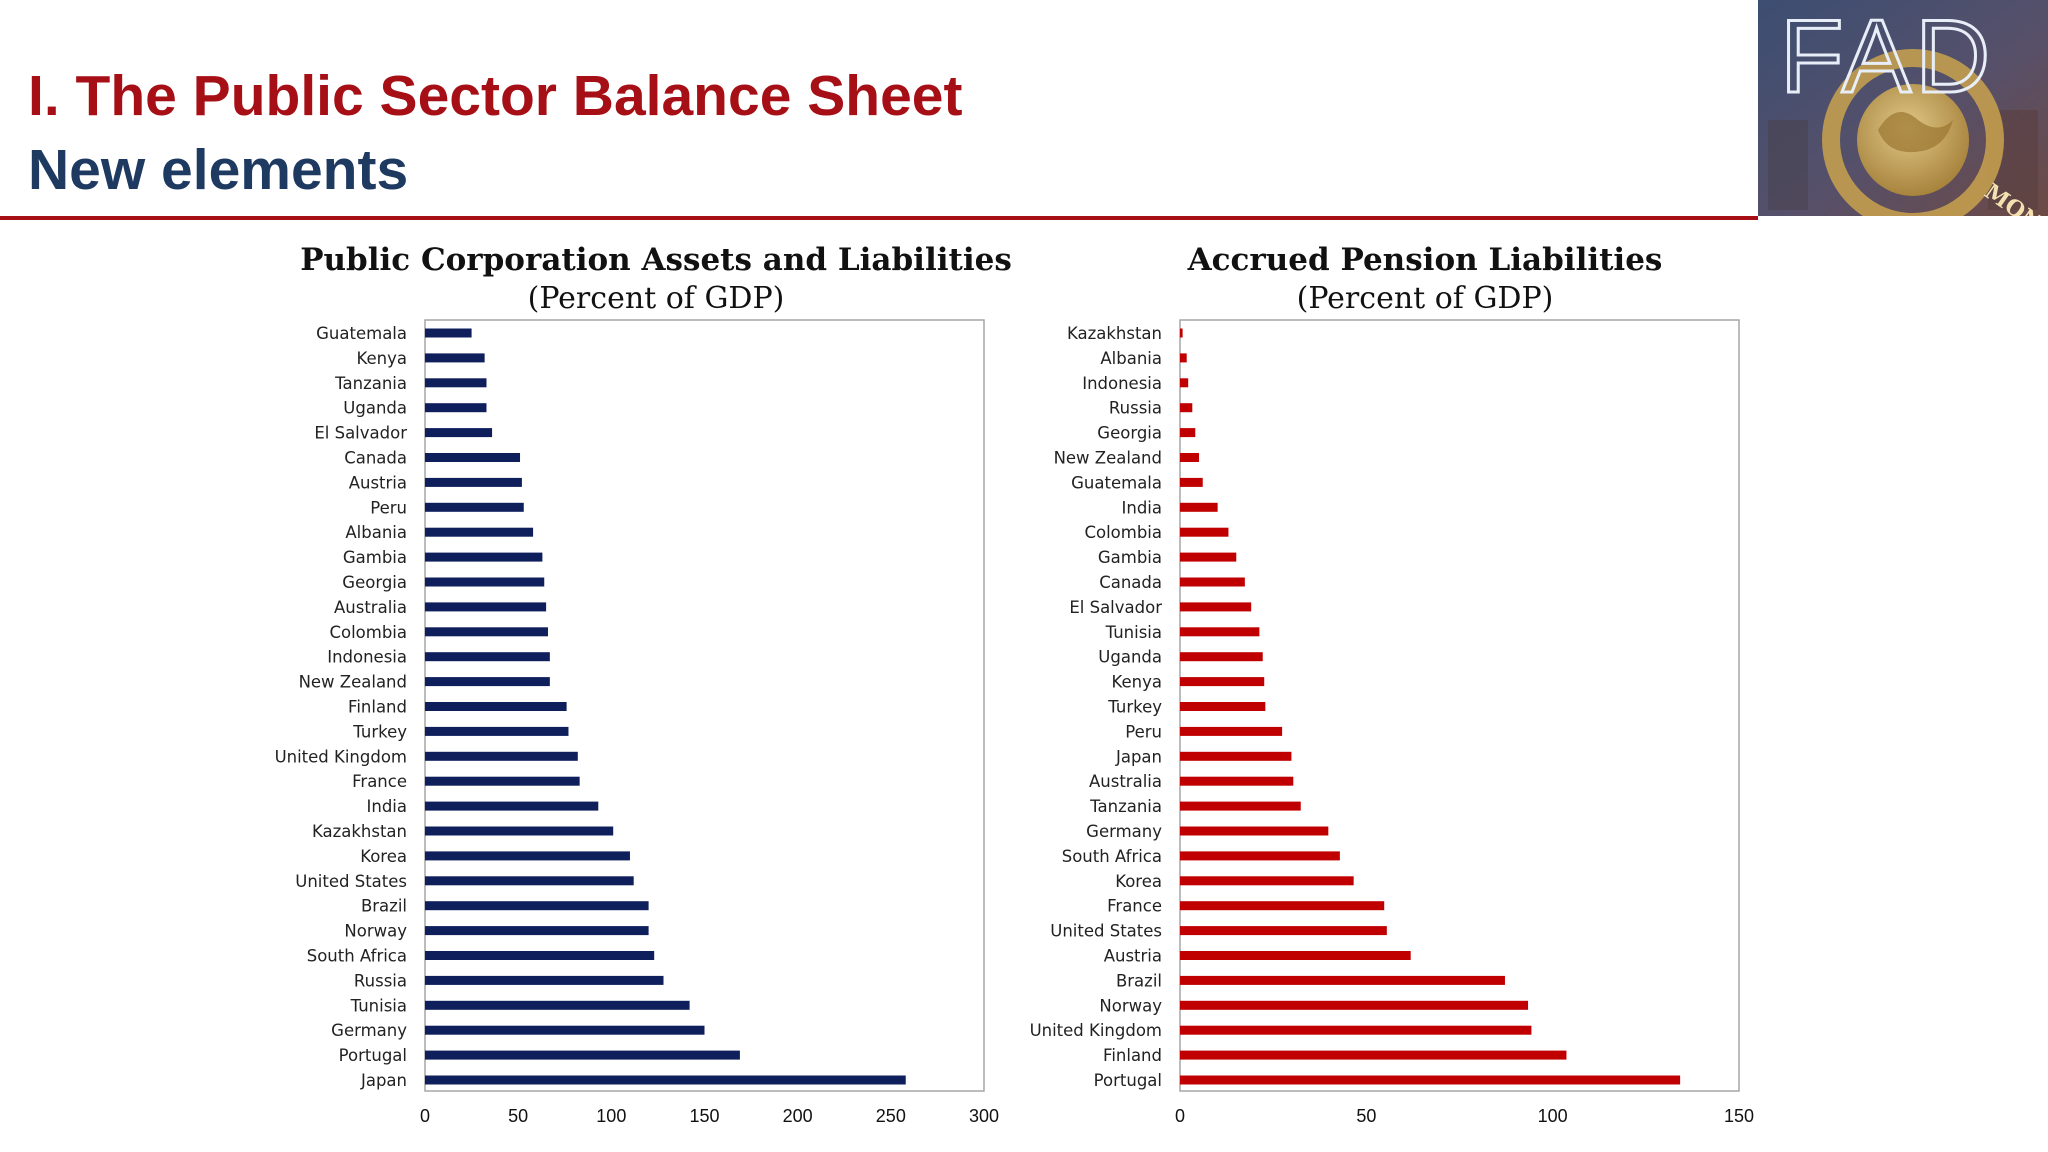 The height and width of the screenshot is (1152, 2048). What do you see at coordinates (1142, 507) in the screenshot?
I see `category-label: India` at bounding box center [1142, 507].